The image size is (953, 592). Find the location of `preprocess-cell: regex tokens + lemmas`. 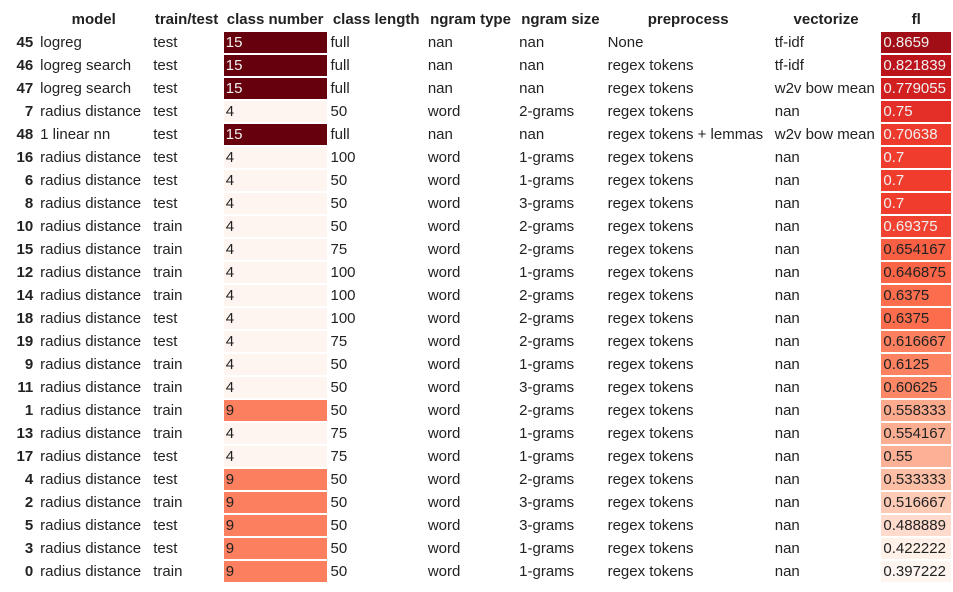

preprocess-cell: regex tokens + lemmas is located at coordinates (685, 134).